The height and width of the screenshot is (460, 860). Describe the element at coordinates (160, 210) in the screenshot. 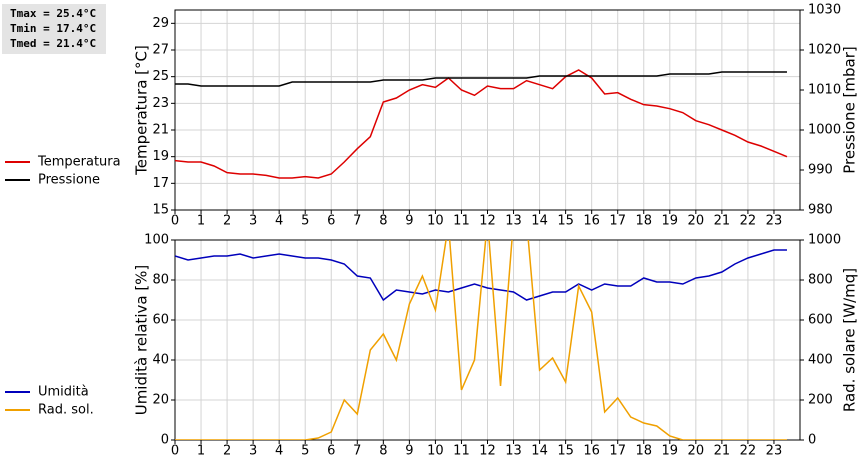

I see `y-tick-label: 15` at that location.